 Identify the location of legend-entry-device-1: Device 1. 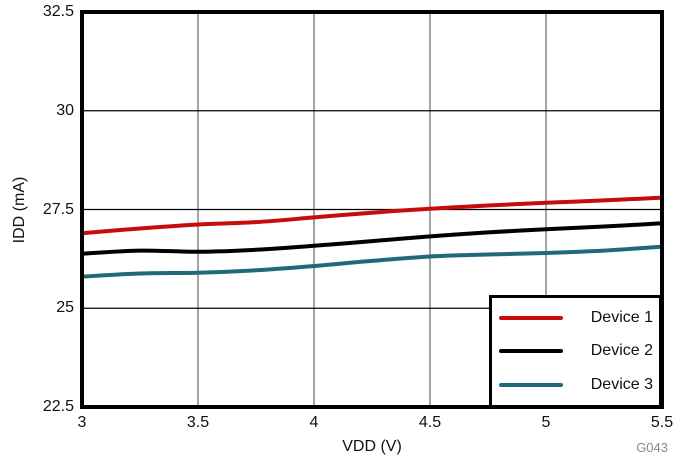
(576, 318).